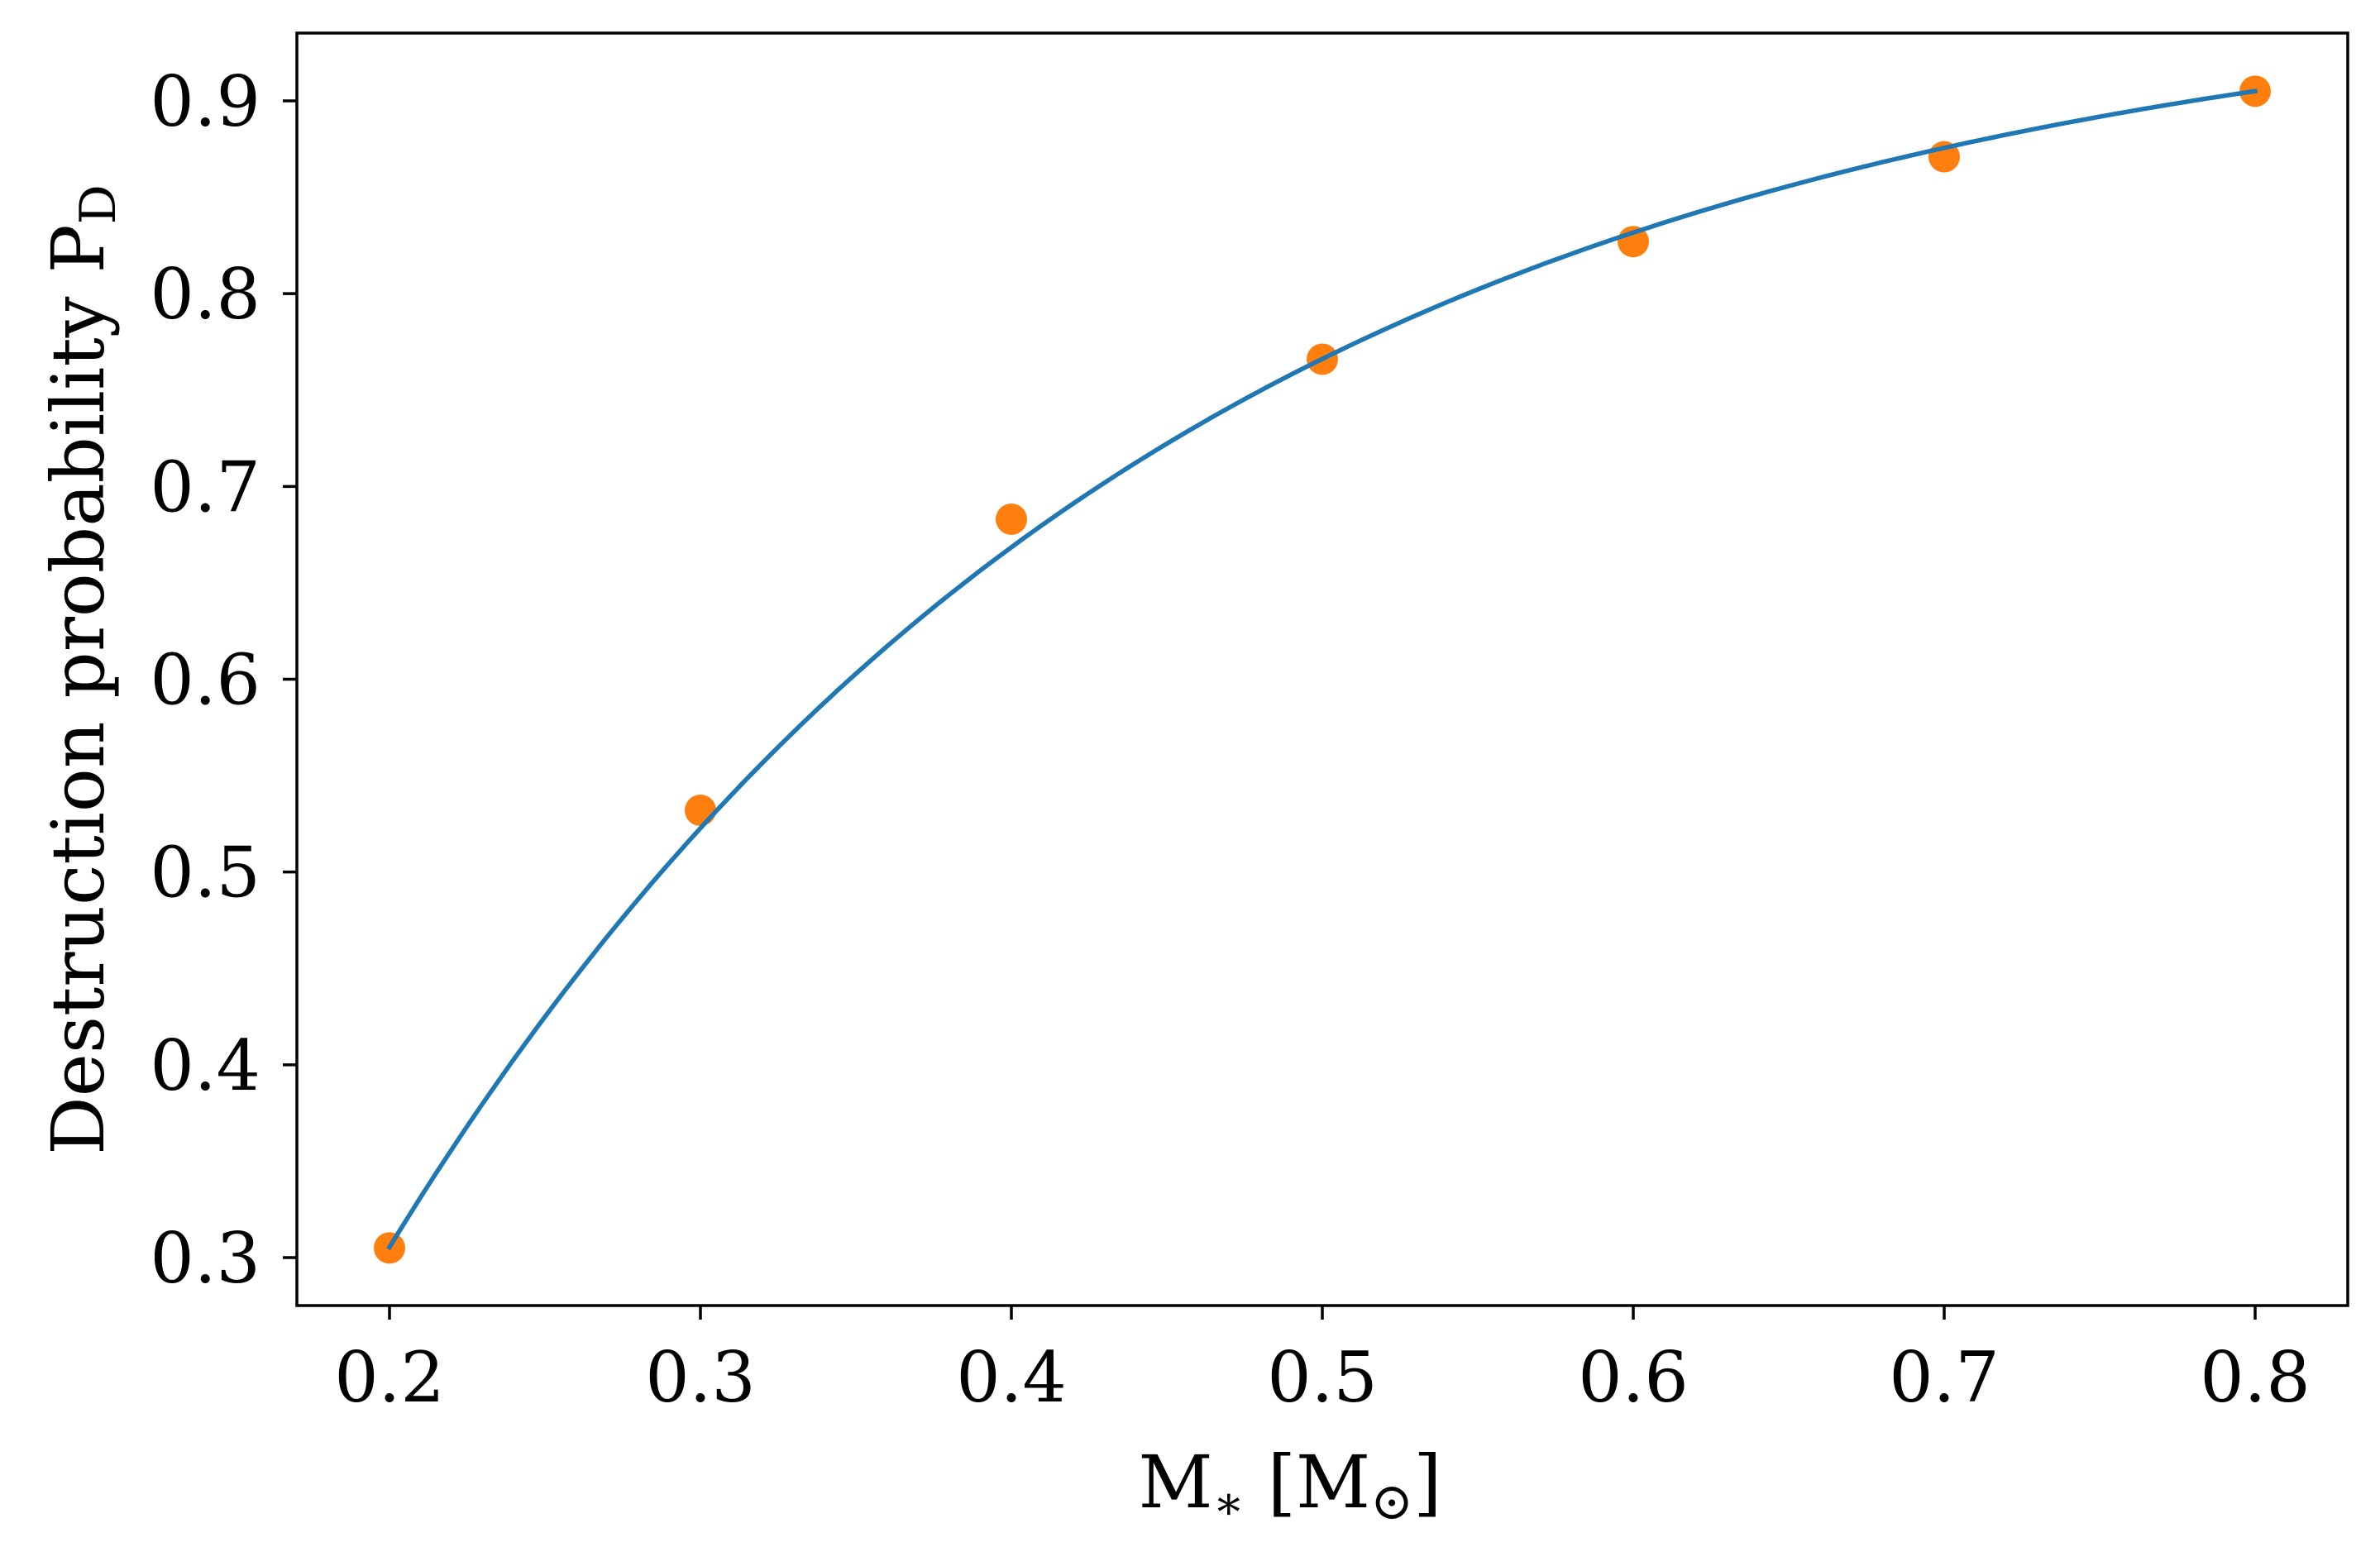 The height and width of the screenshot is (1566, 2380). I want to click on y-tick-label: 0.8, so click(205, 295).